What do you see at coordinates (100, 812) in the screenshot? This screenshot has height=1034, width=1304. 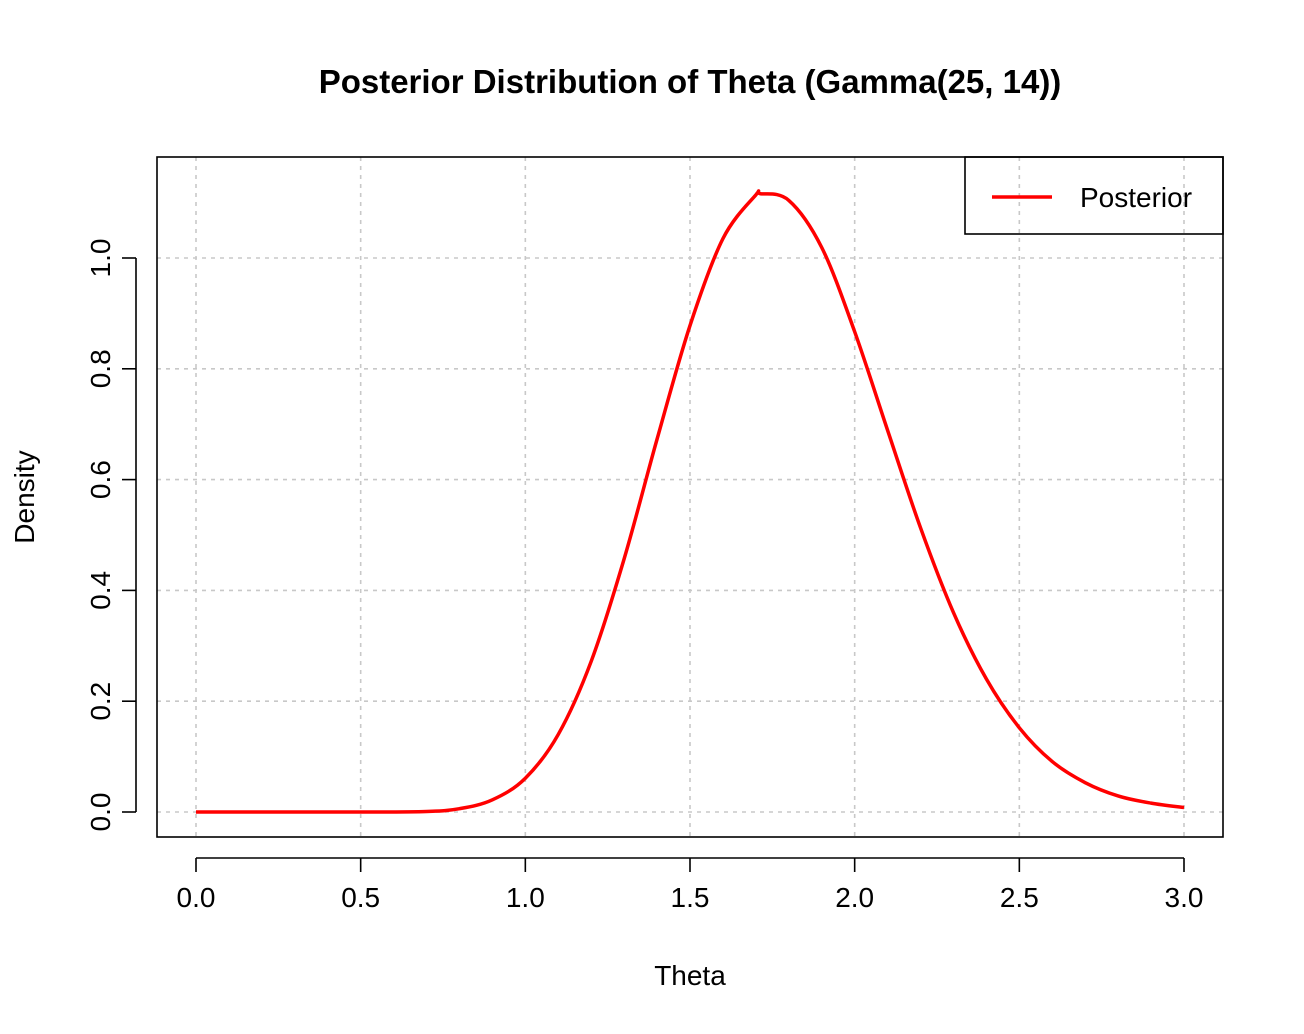 I see `y-tick-label: 0.0` at bounding box center [100, 812].